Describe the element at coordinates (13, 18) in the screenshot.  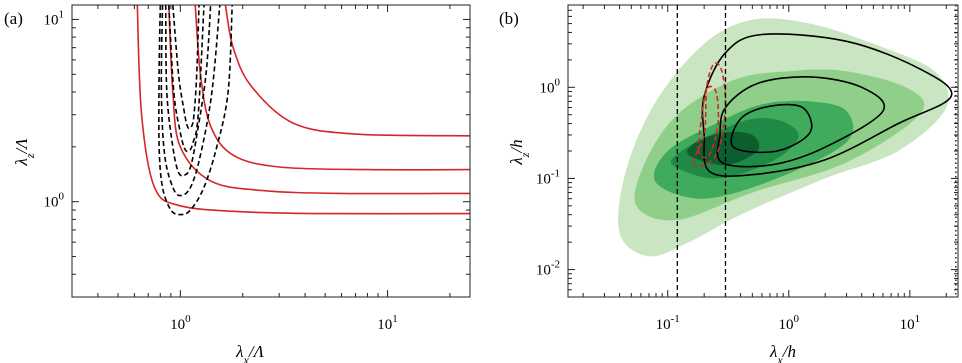
I see `panel-label-a: (a)` at that location.